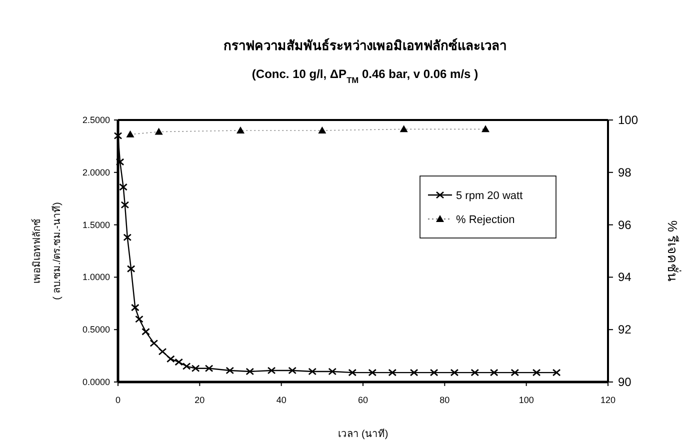 This screenshot has height=448, width=691. I want to click on y-tick-label: 1.0000, so click(96, 277).